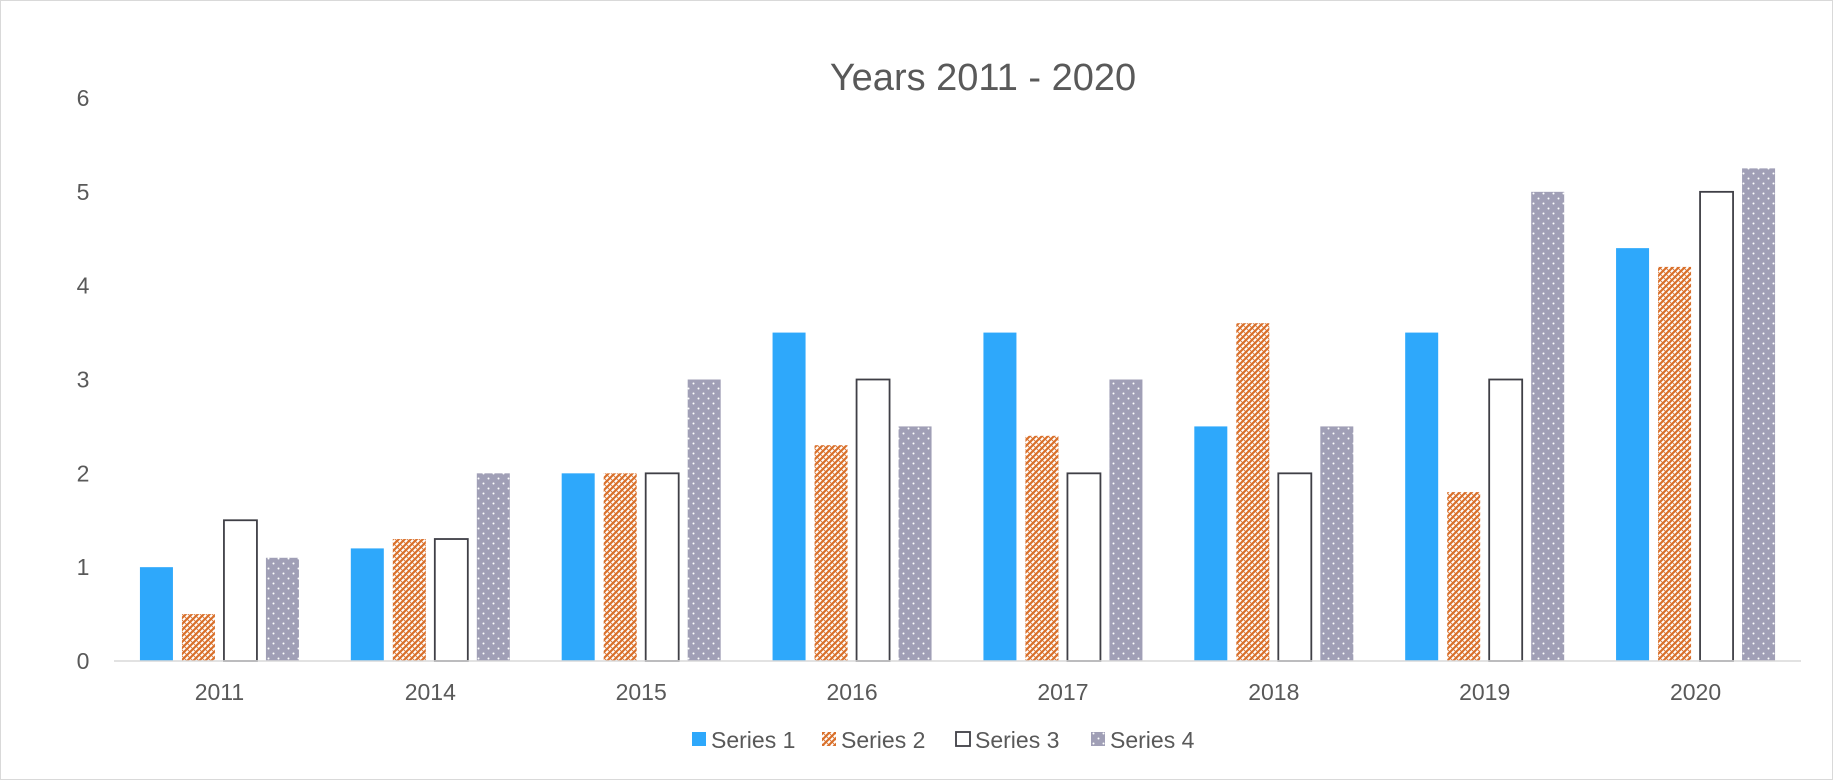 This screenshot has width=1833, height=781. I want to click on y-tick-label: 0, so click(83, 661).